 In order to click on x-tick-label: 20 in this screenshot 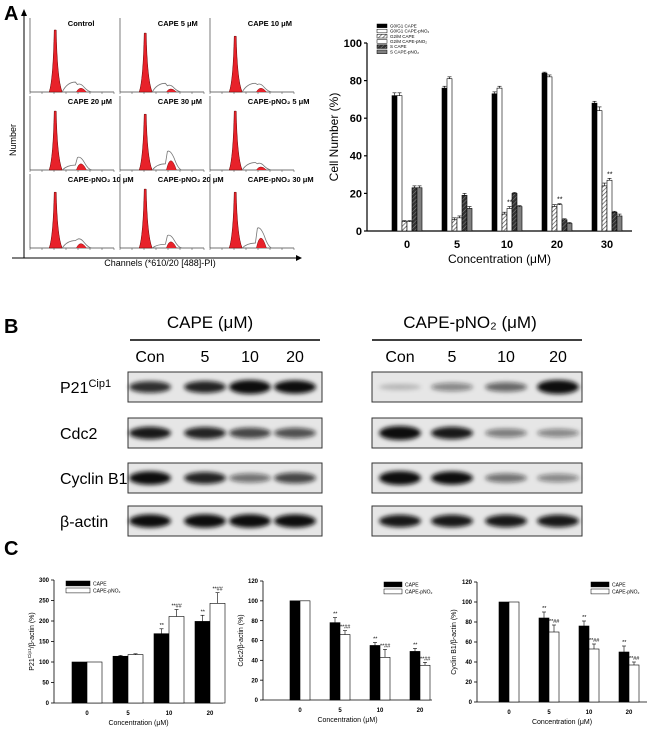, I will do `click(420, 711)`.